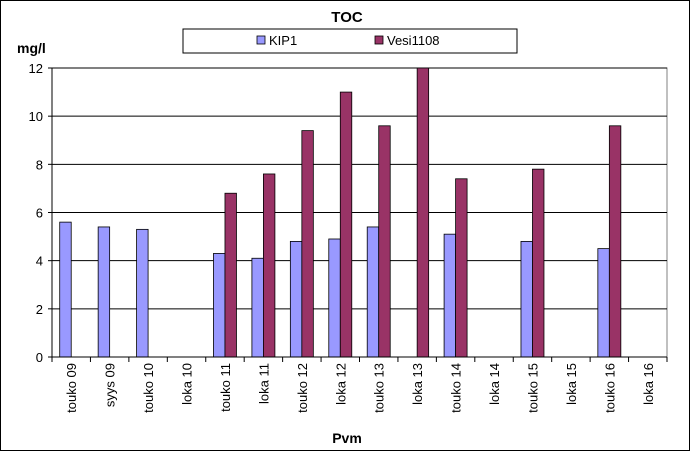  I want to click on x-tick-label: touko 16, so click(609, 388).